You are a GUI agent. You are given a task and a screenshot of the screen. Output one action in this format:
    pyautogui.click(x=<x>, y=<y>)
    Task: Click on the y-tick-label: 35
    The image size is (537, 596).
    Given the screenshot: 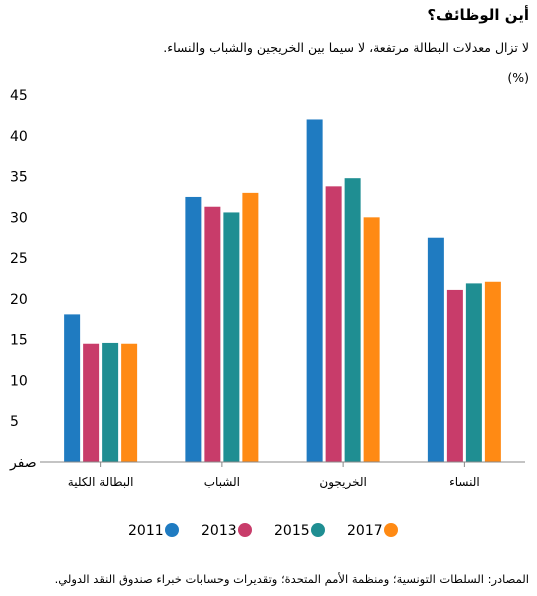 What is the action you would take?
    pyautogui.click(x=19, y=178)
    